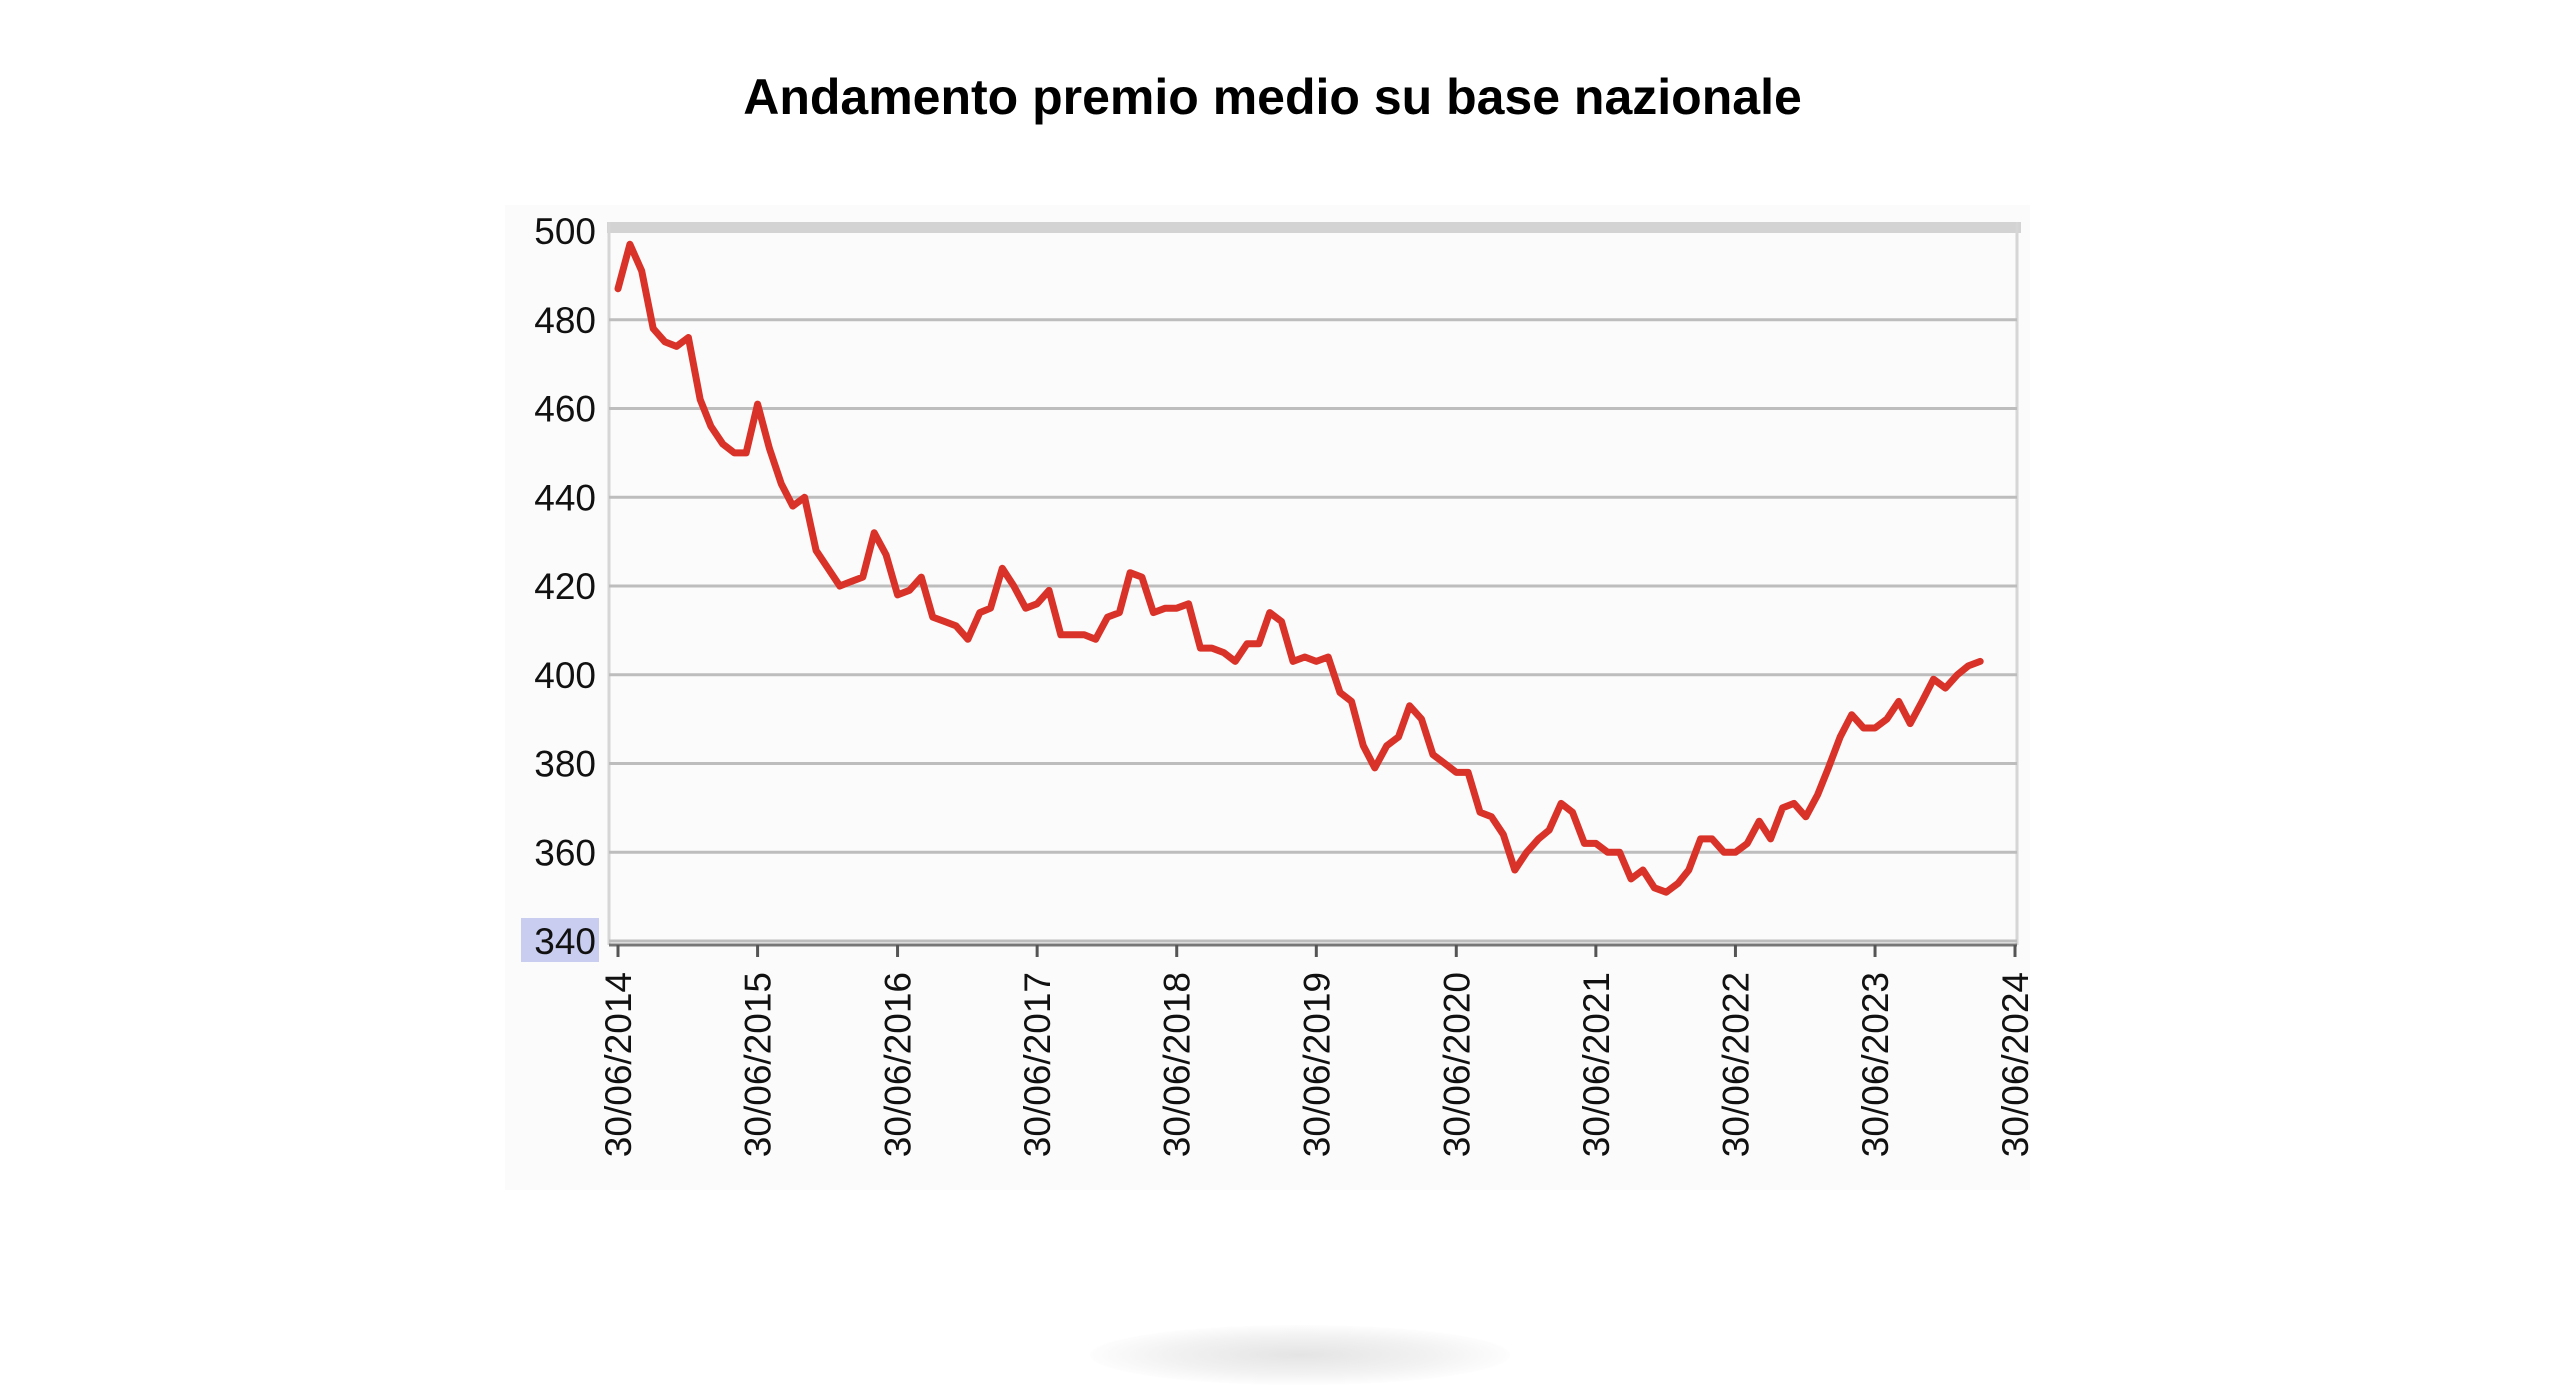 This screenshot has height=1385, width=2560. Describe the element at coordinates (618, 1064) in the screenshot. I see `x-tick-label-0: 30/06/2014` at that location.